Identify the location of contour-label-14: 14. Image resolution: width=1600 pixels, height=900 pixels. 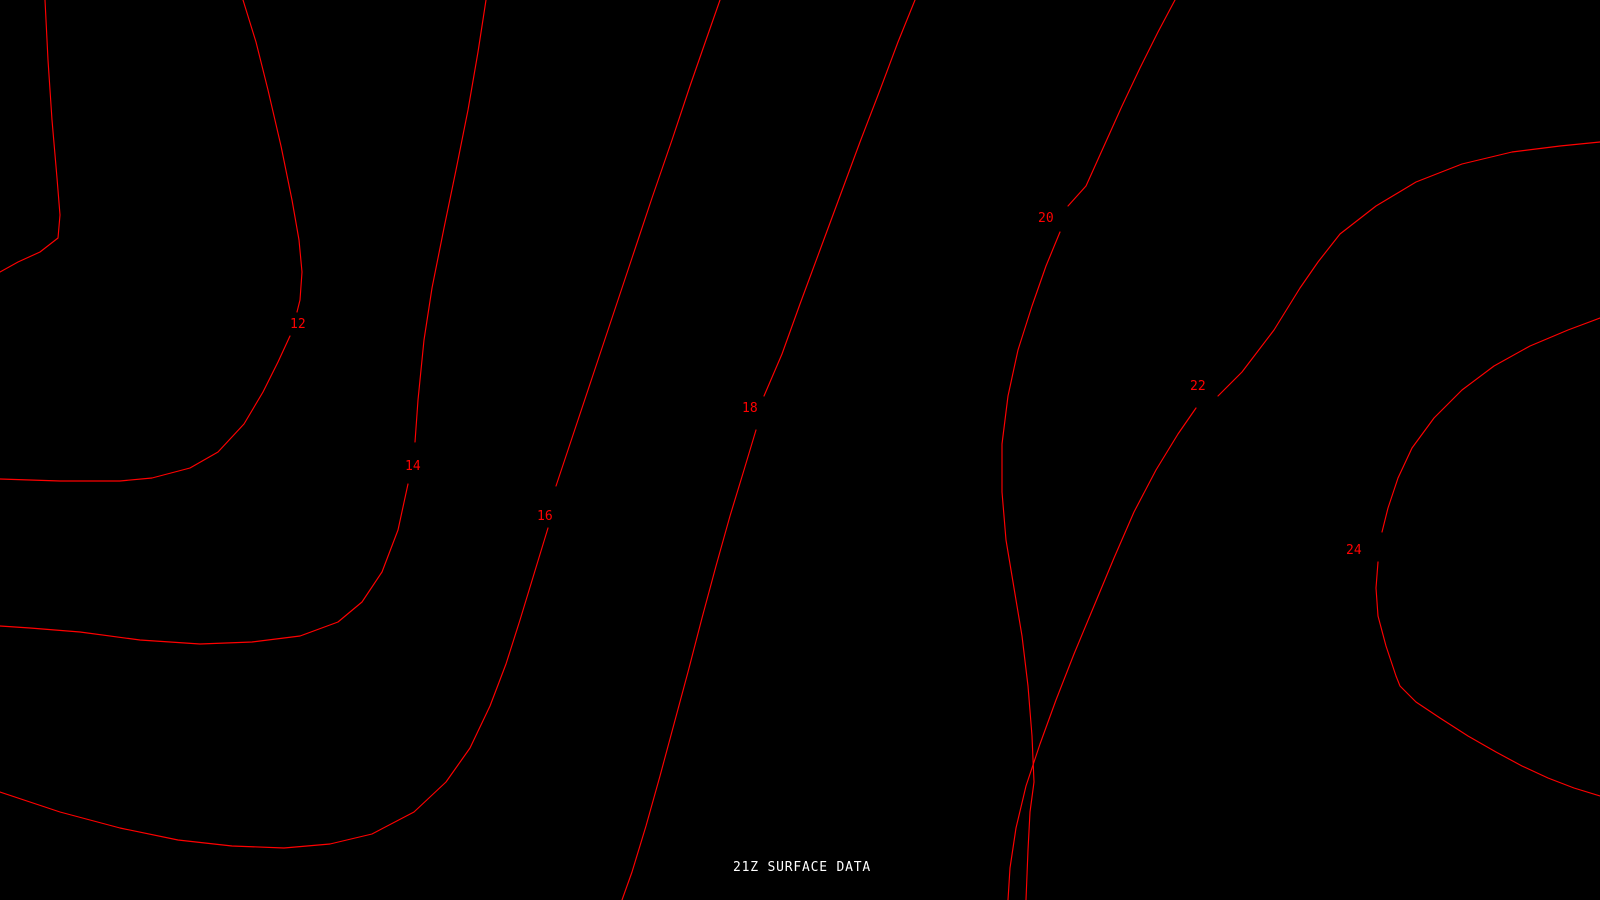
(413, 466).